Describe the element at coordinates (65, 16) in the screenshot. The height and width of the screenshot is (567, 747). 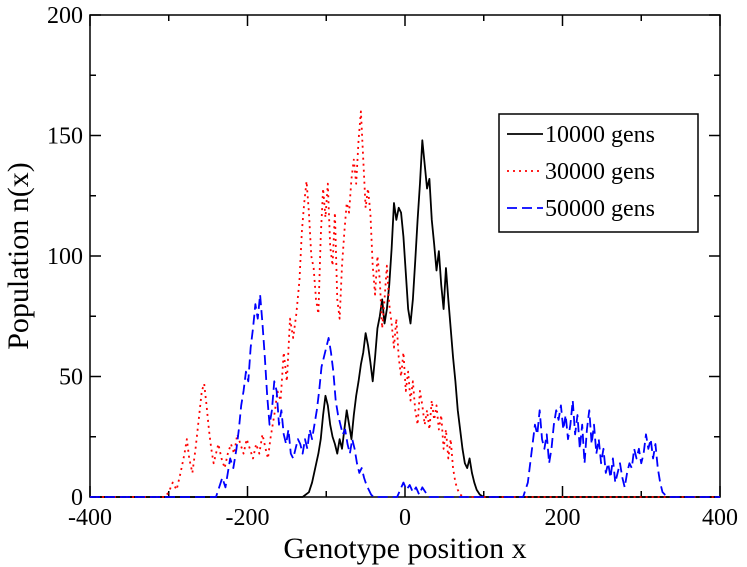
I see `y-tick-label: 200` at that location.